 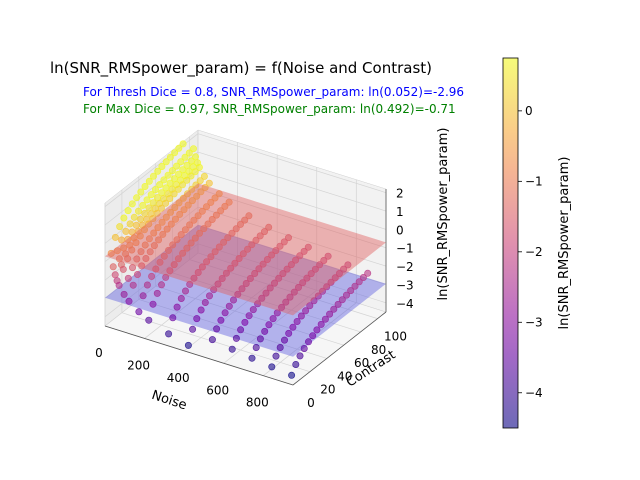 What do you see at coordinates (510, 243) in the screenshot?
I see `colorbar-frame` at bounding box center [510, 243].